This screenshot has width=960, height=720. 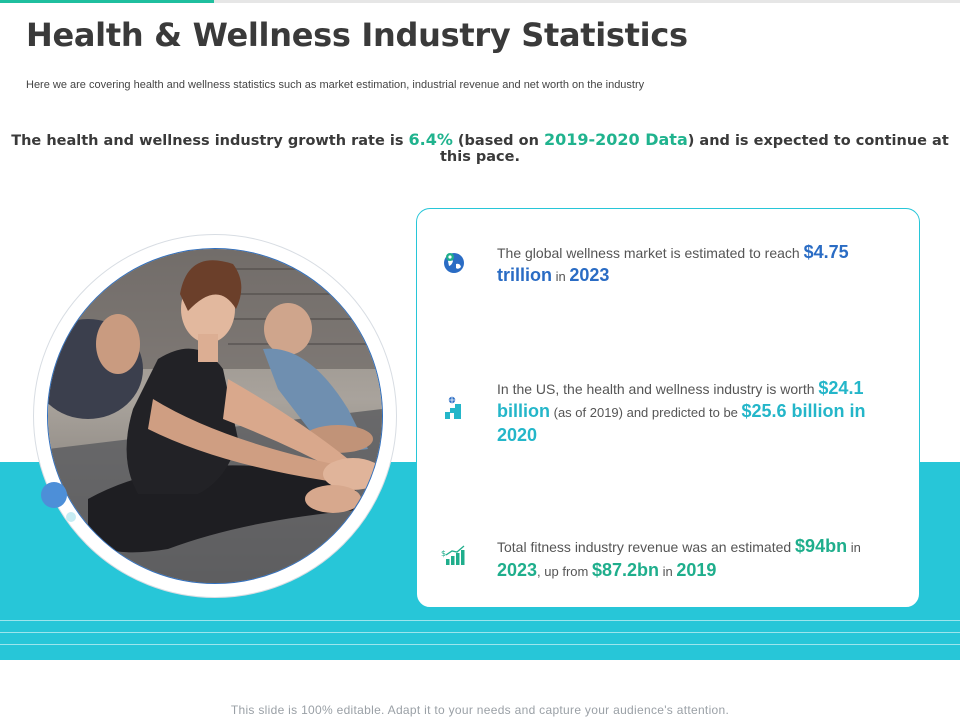 What do you see at coordinates (646, 412) in the screenshot?
I see `stat-text: (as of 2019) and predicted to be` at bounding box center [646, 412].